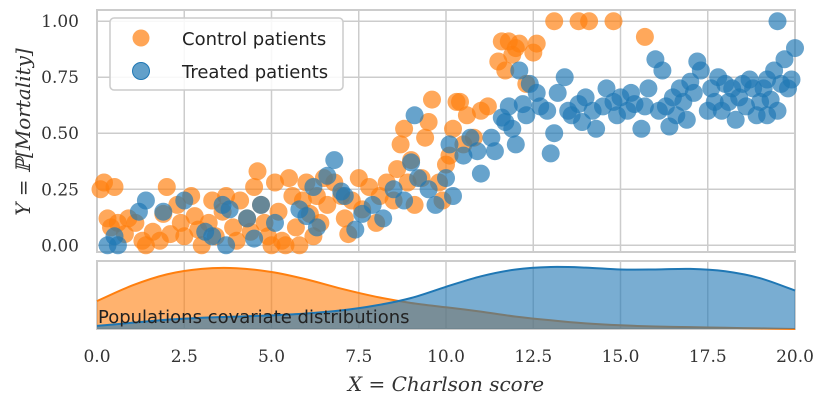 The width and height of the screenshot is (824, 405). Describe the element at coordinates (60, 246) in the screenshot. I see `y-tick-label: 0.00` at that location.